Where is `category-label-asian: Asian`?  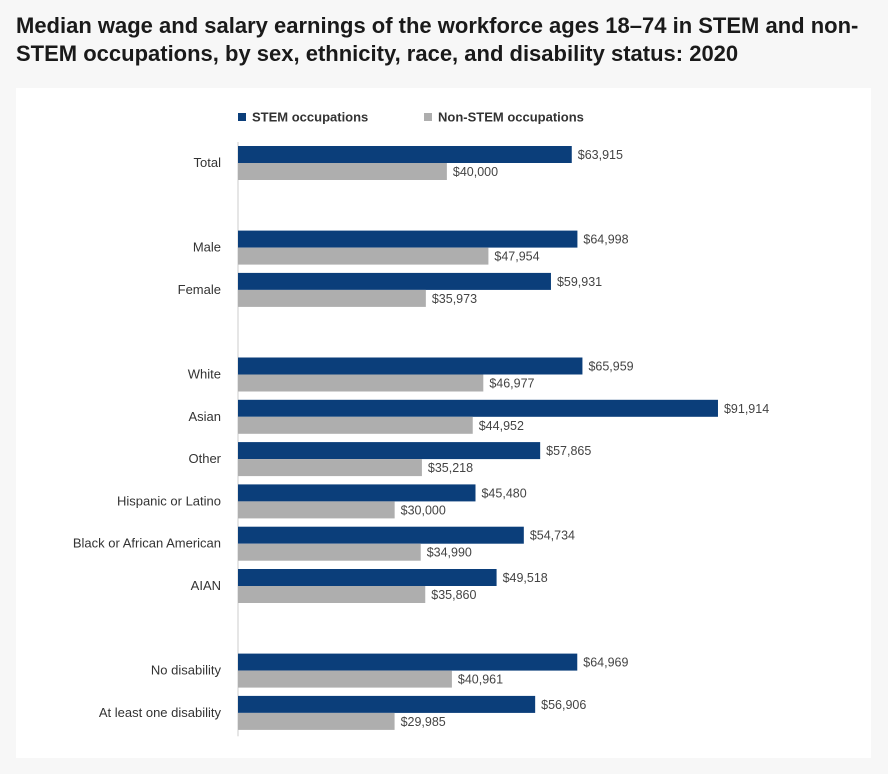 category-label-asian: Asian is located at coordinates (204, 416).